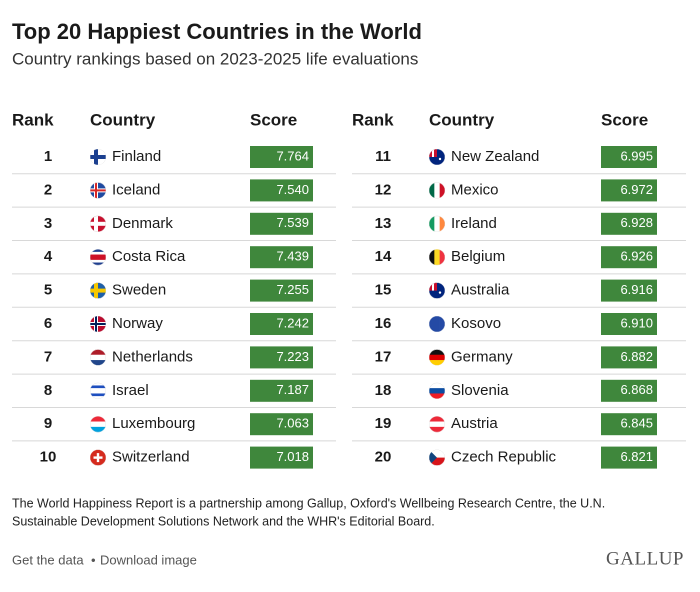 The height and width of the screenshot is (592, 700). Describe the element at coordinates (148, 559) in the screenshot. I see `link: Download image` at that location.